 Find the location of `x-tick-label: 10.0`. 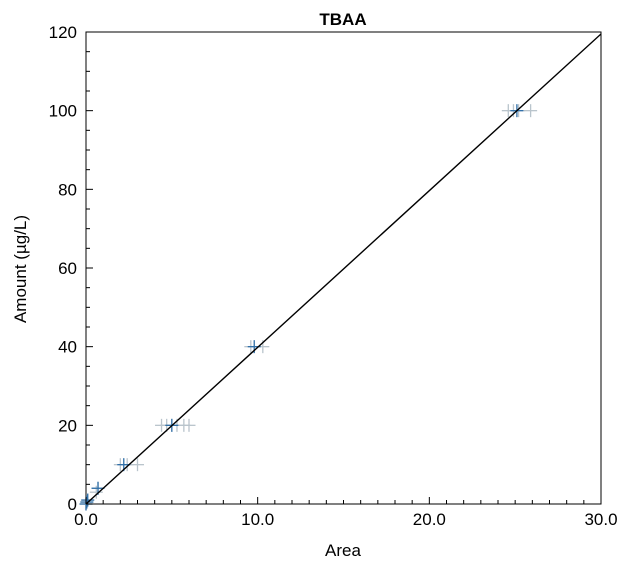

x-tick-label: 10.0 is located at coordinates (257, 519).